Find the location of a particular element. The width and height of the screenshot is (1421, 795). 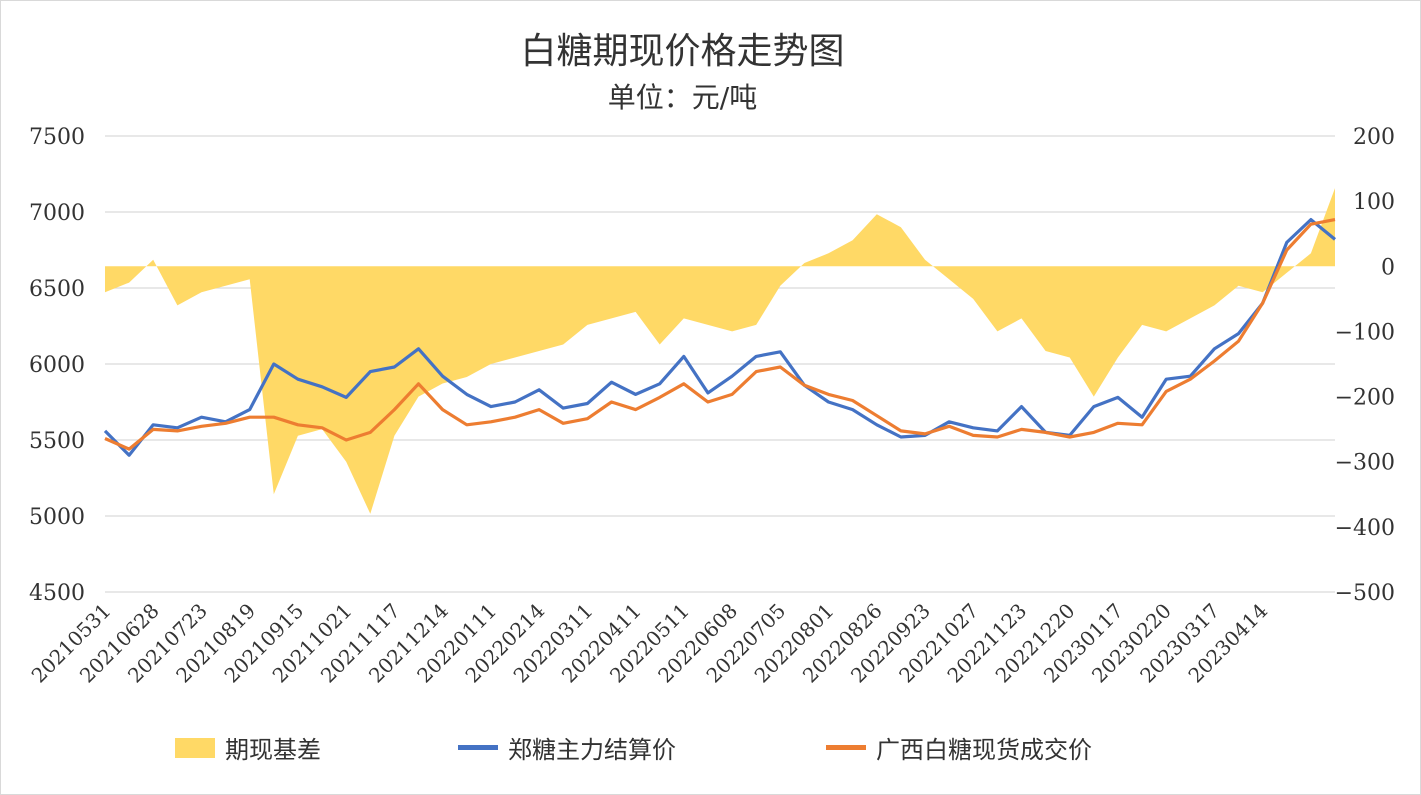

legend-label-basis: 期现基差 is located at coordinates (273, 750).